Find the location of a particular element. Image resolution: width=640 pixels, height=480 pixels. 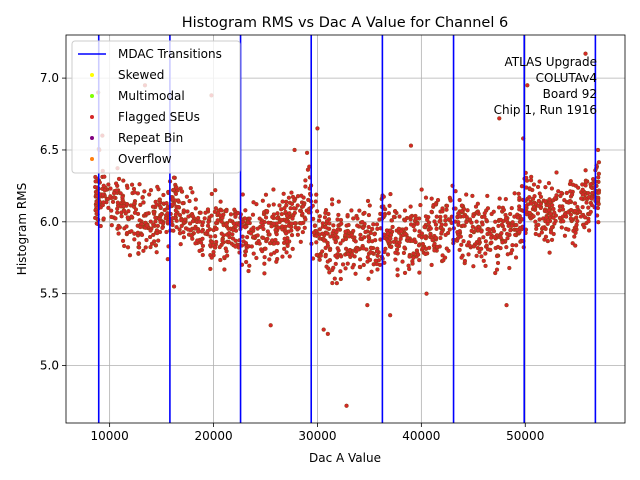

x-axis-label: Dac A Value is located at coordinates (345, 458).